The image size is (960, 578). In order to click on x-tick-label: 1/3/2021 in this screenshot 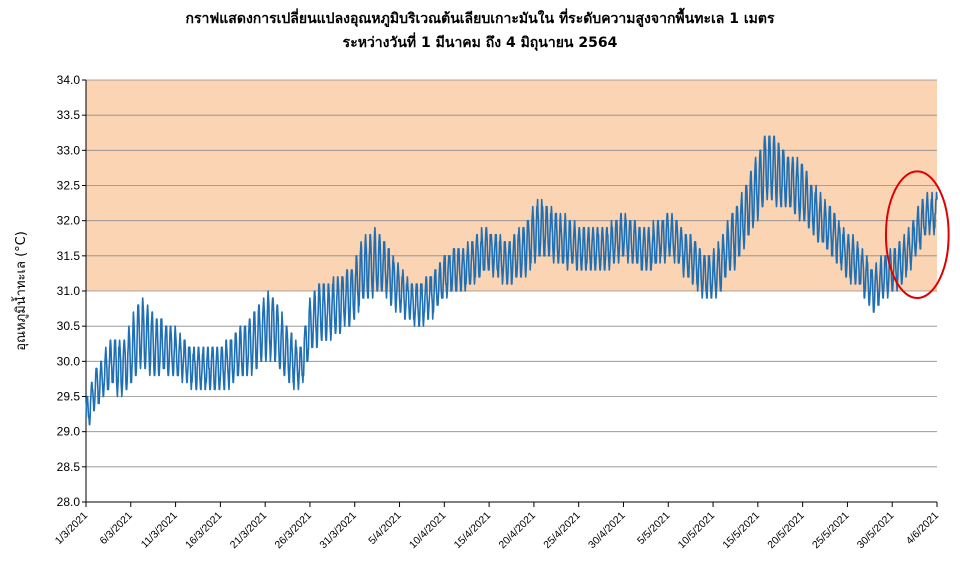, I will do `click(71, 528)`.